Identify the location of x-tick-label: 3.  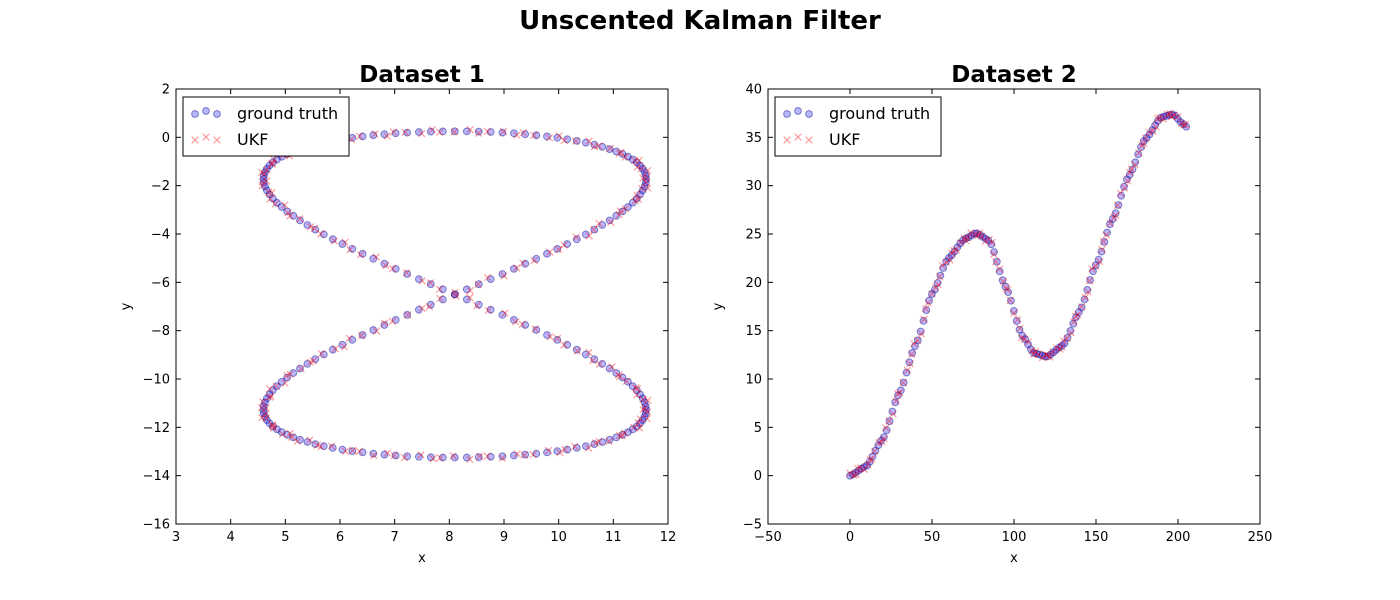
(176, 537).